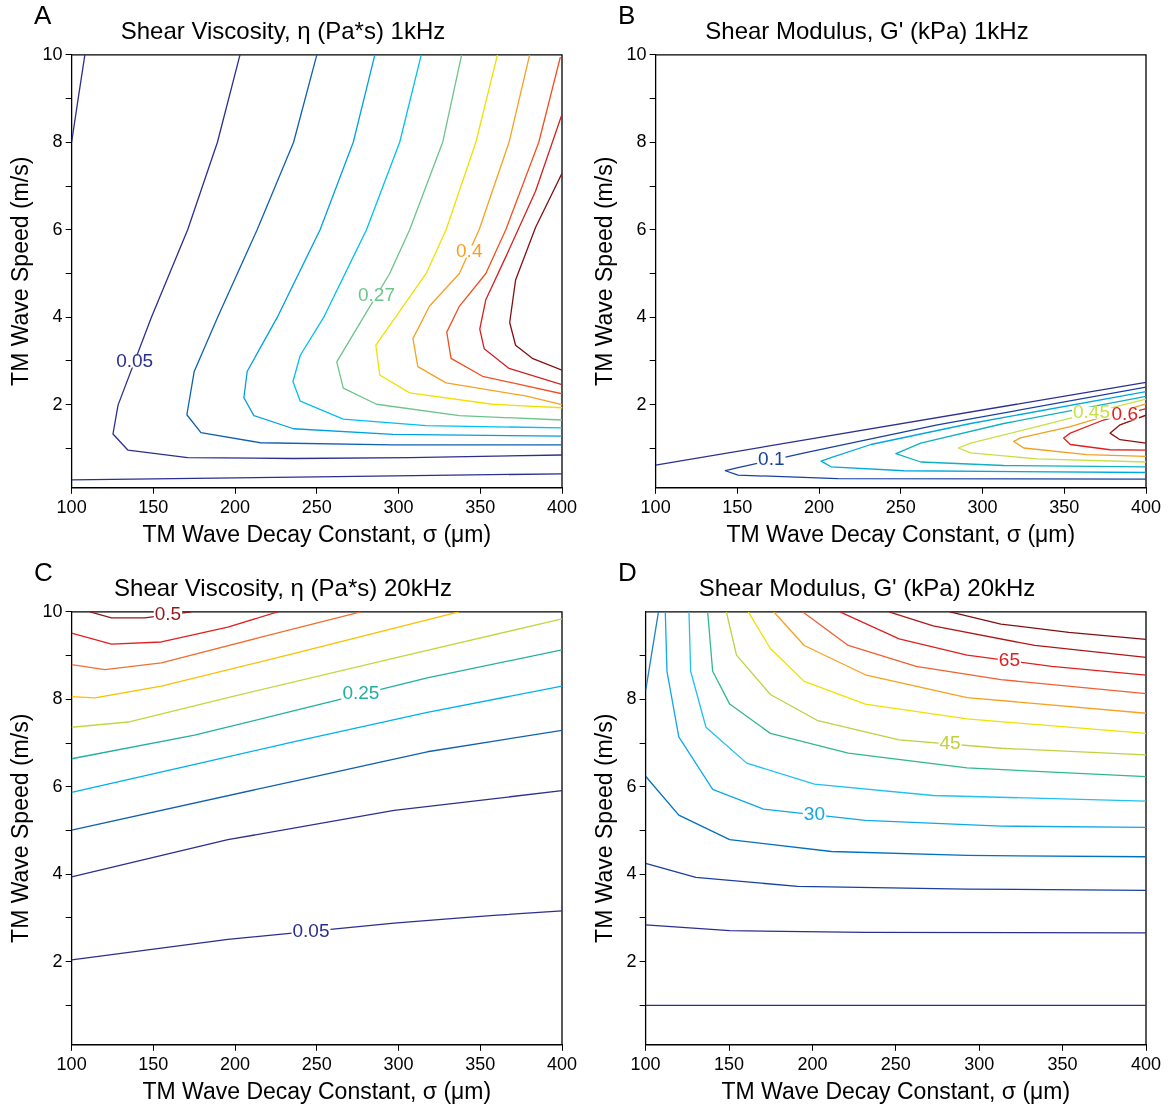 The image size is (1168, 1115). What do you see at coordinates (168, 614) in the screenshot?
I see `series-label: 0.5` at bounding box center [168, 614].